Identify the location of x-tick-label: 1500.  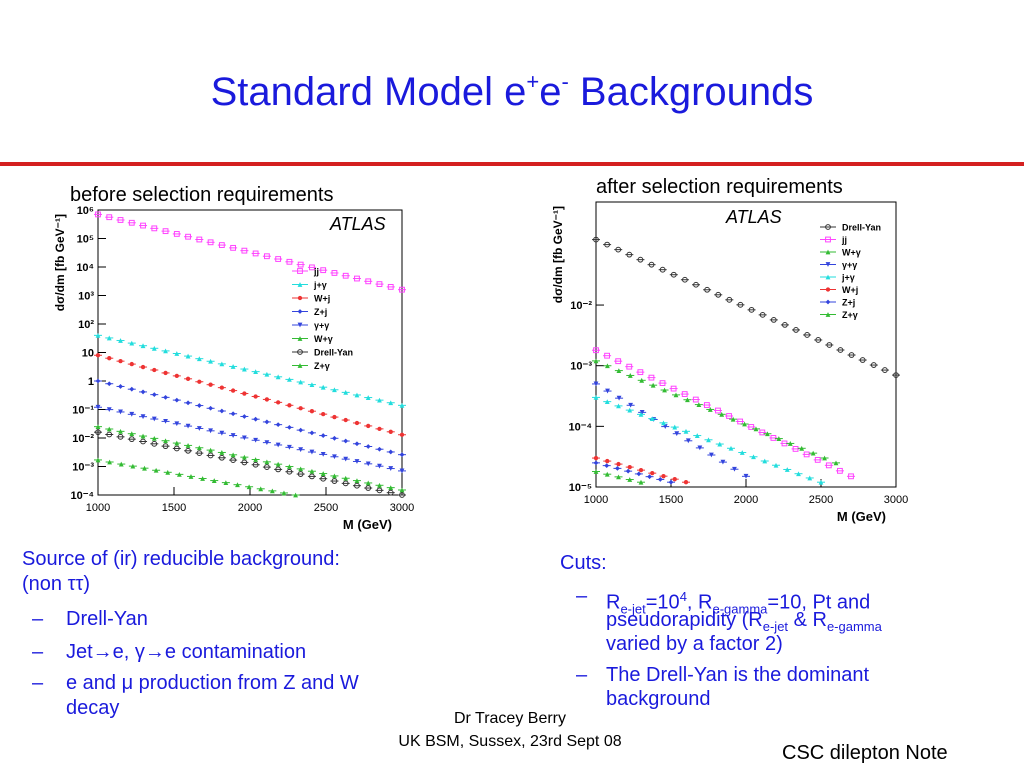
(174, 508).